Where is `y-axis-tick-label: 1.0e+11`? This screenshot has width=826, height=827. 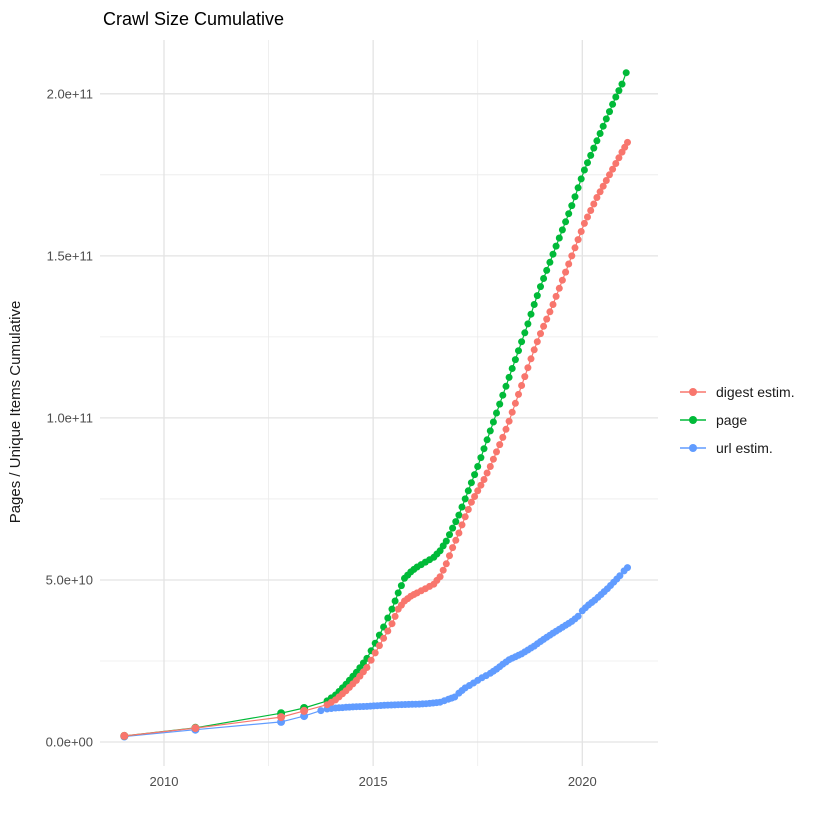 y-axis-tick-label: 1.0e+11 is located at coordinates (70, 417).